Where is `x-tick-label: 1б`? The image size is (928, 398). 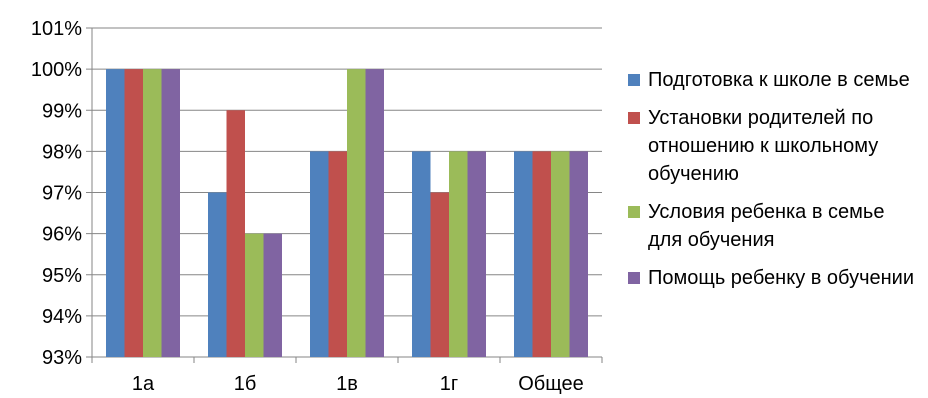
x-tick-label: 1б is located at coordinates (245, 384).